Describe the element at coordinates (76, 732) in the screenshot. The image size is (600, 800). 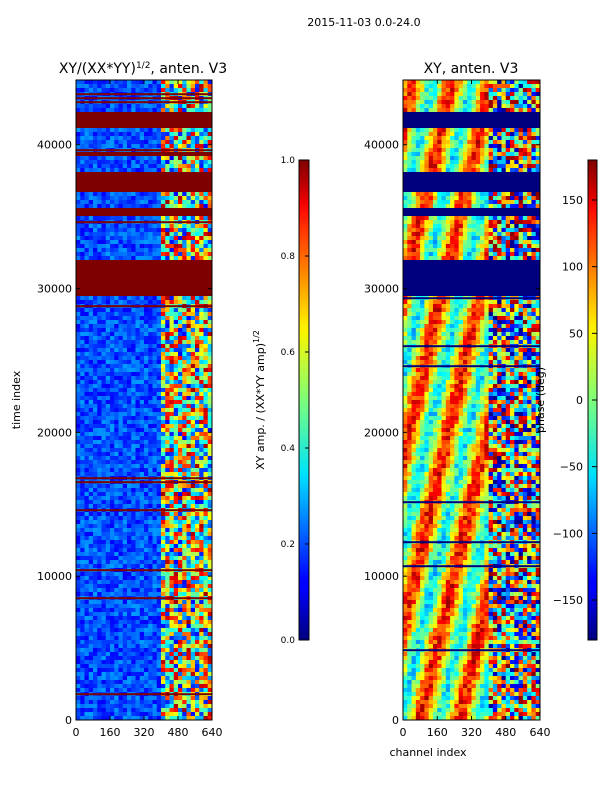
I see `x-tick-label: 0` at that location.